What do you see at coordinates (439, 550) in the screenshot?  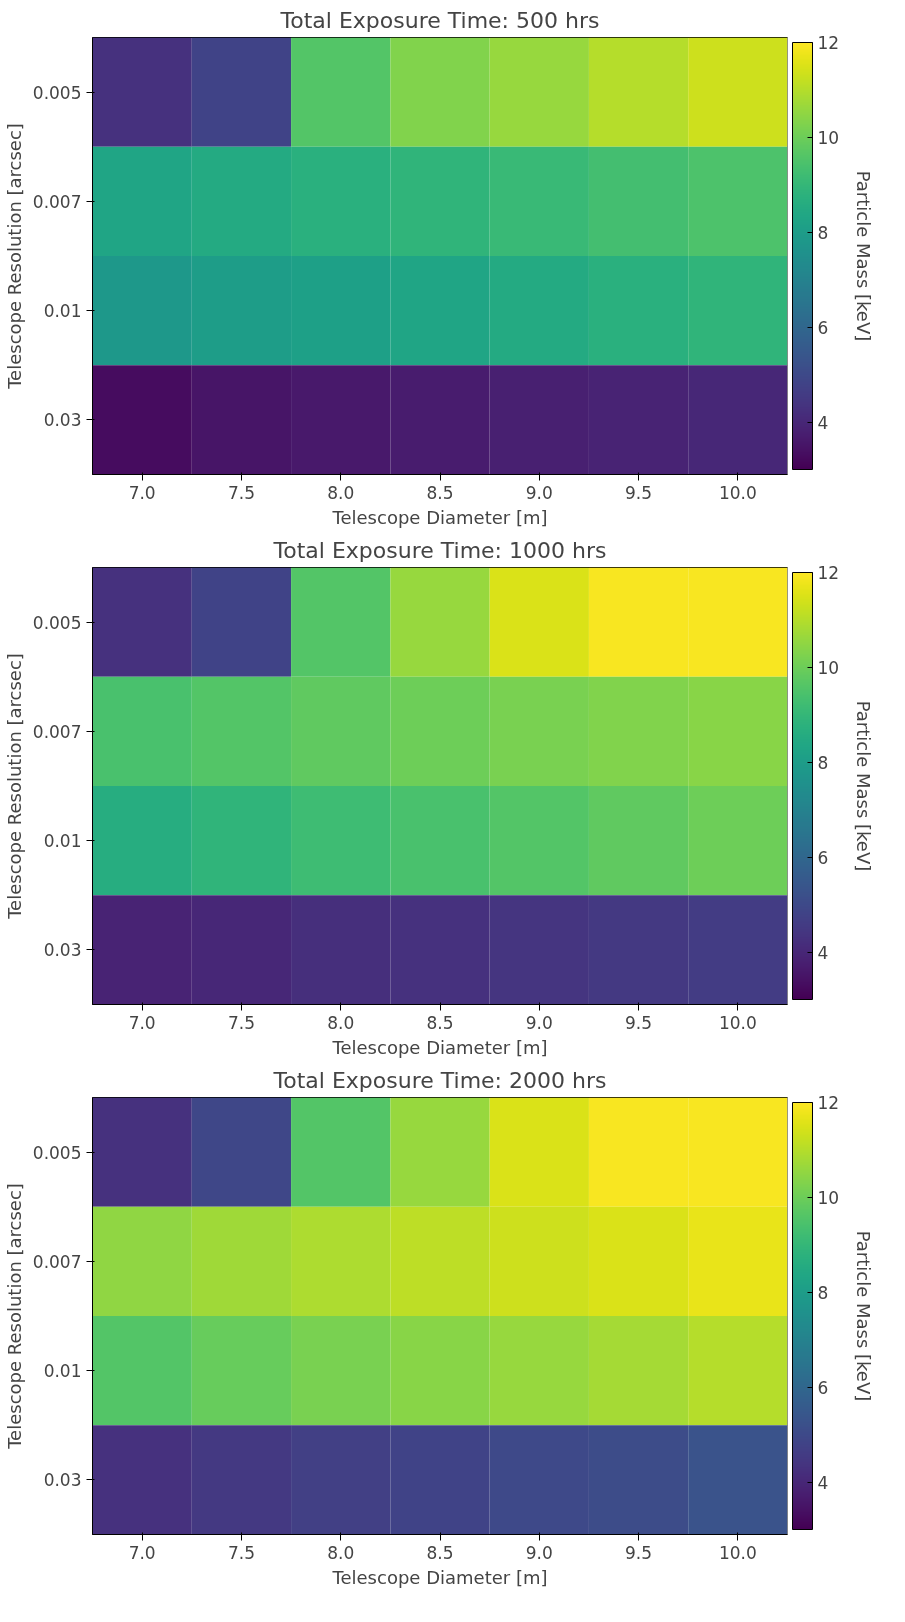 I see `chart-title: Total Exposure Time: 1000 hrs` at bounding box center [439, 550].